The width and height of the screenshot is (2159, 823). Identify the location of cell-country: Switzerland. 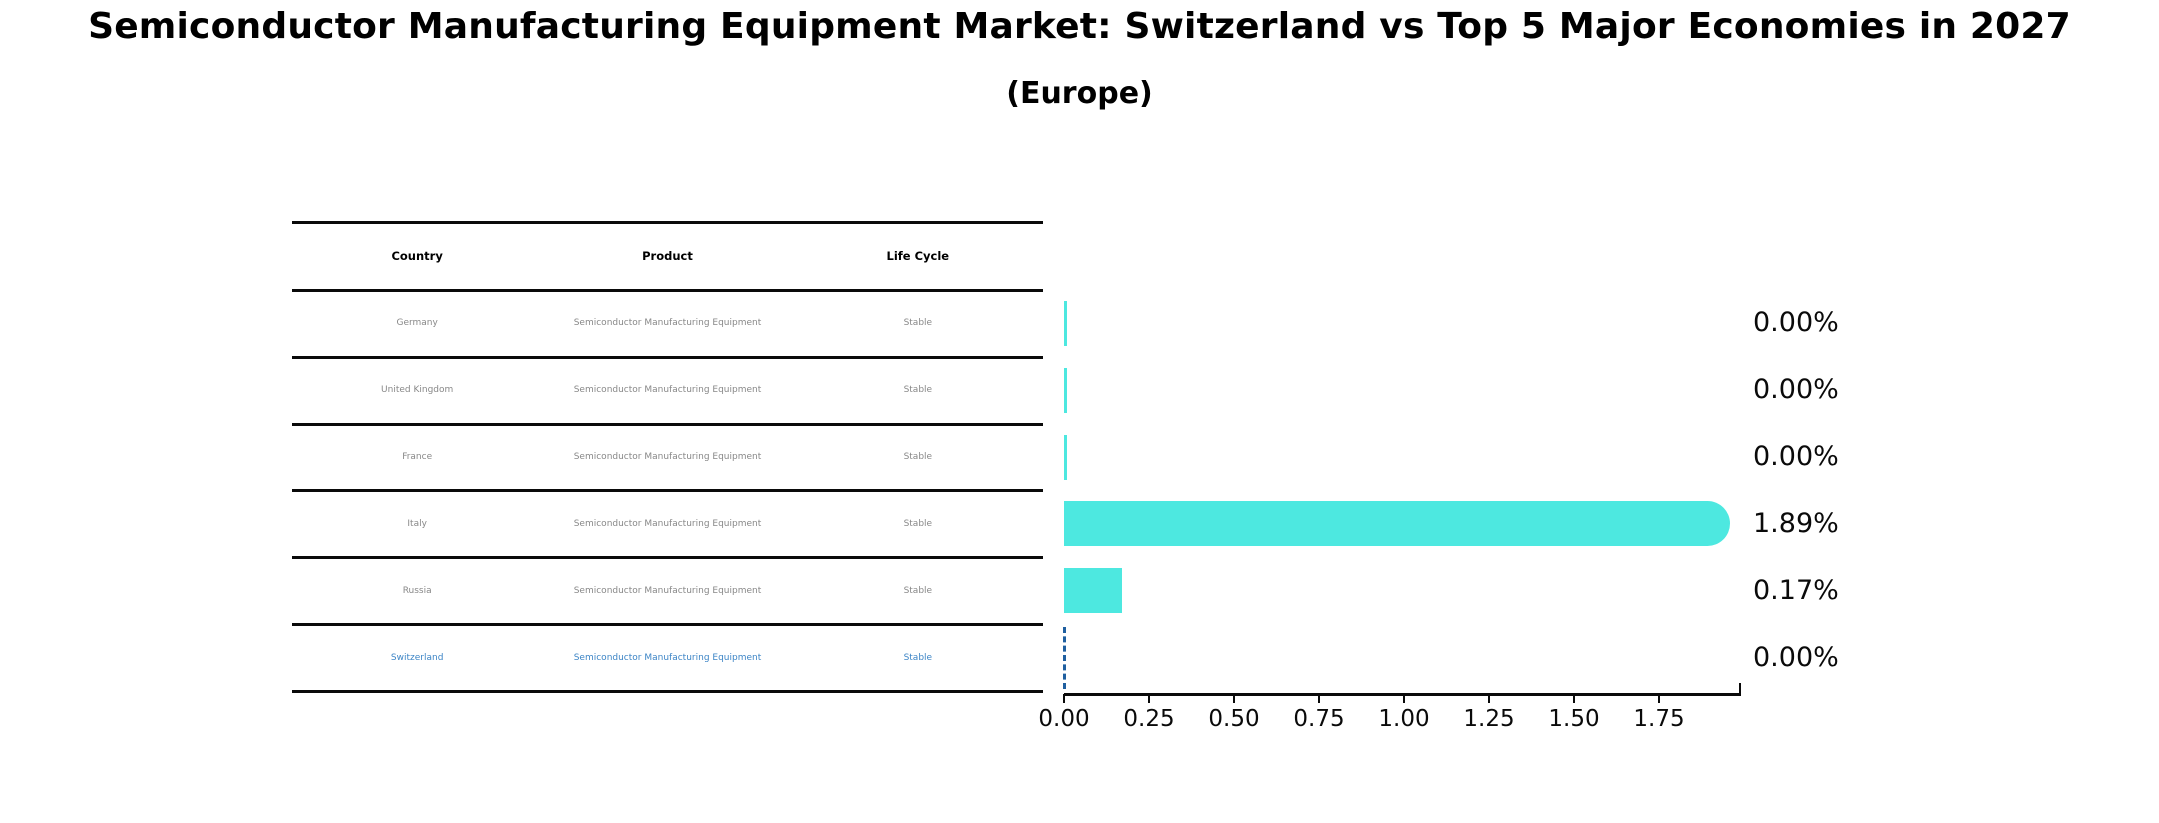
(417, 657).